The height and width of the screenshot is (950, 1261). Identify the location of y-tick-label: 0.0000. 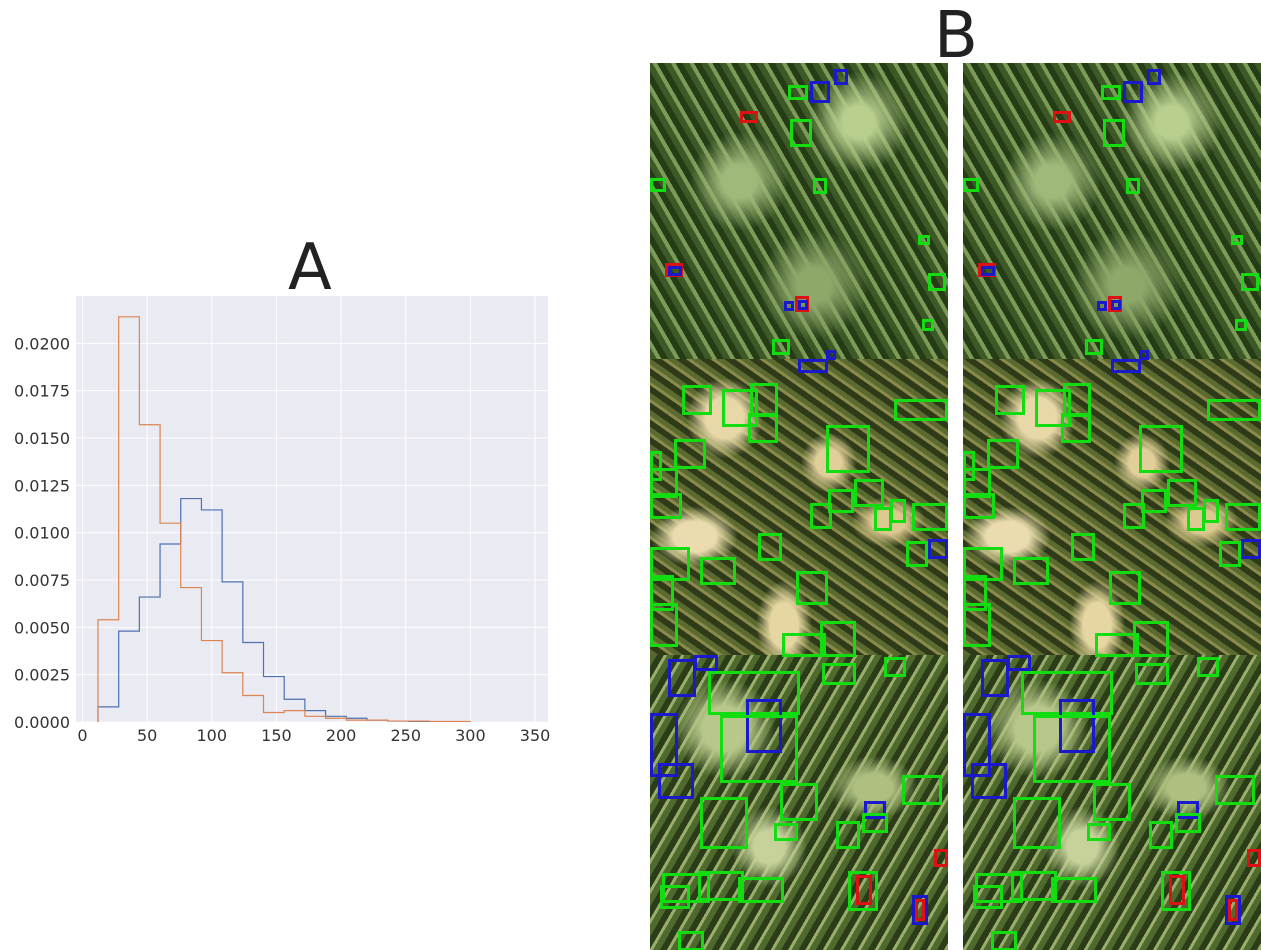
(42, 722).